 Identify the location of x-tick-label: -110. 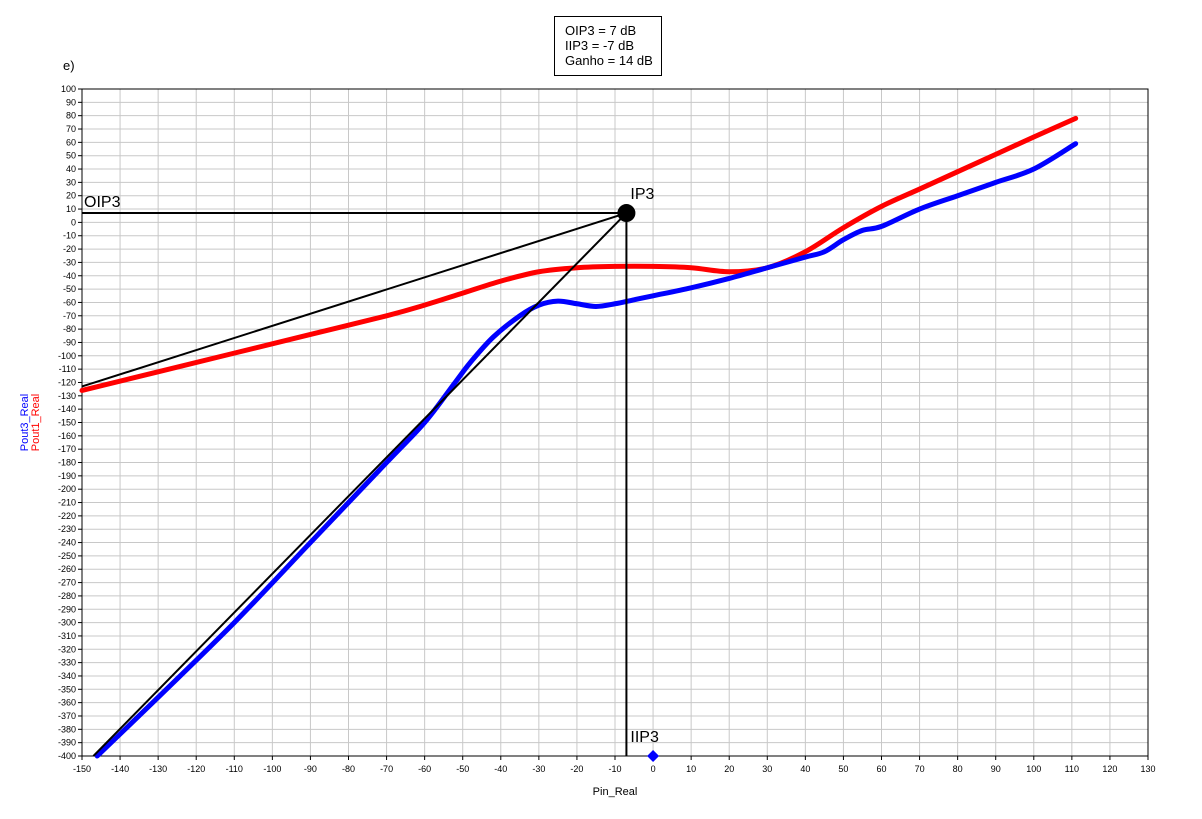
(234, 769).